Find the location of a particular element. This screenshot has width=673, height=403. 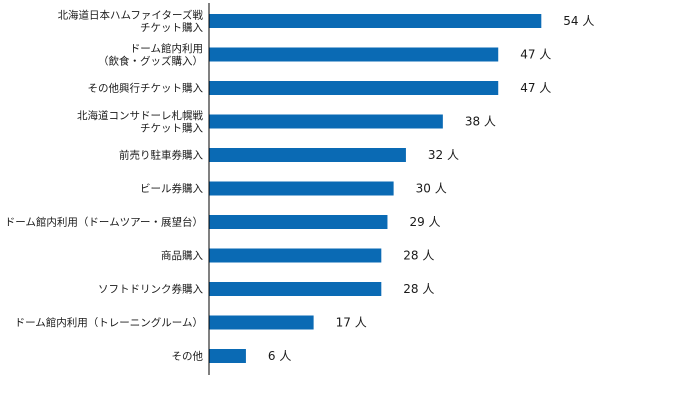

value-label-3: 47 人 is located at coordinates (535, 88).